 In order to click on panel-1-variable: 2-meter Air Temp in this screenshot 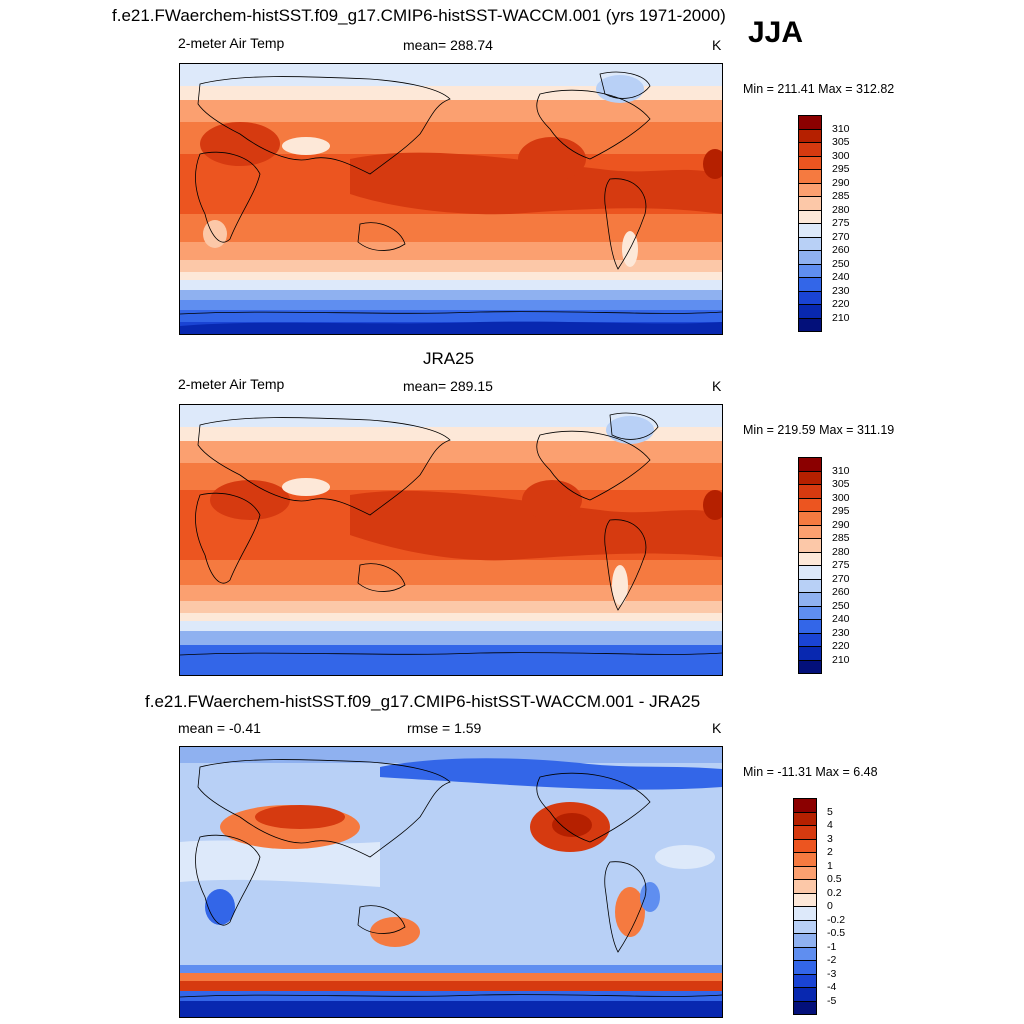, I will do `click(231, 43)`.